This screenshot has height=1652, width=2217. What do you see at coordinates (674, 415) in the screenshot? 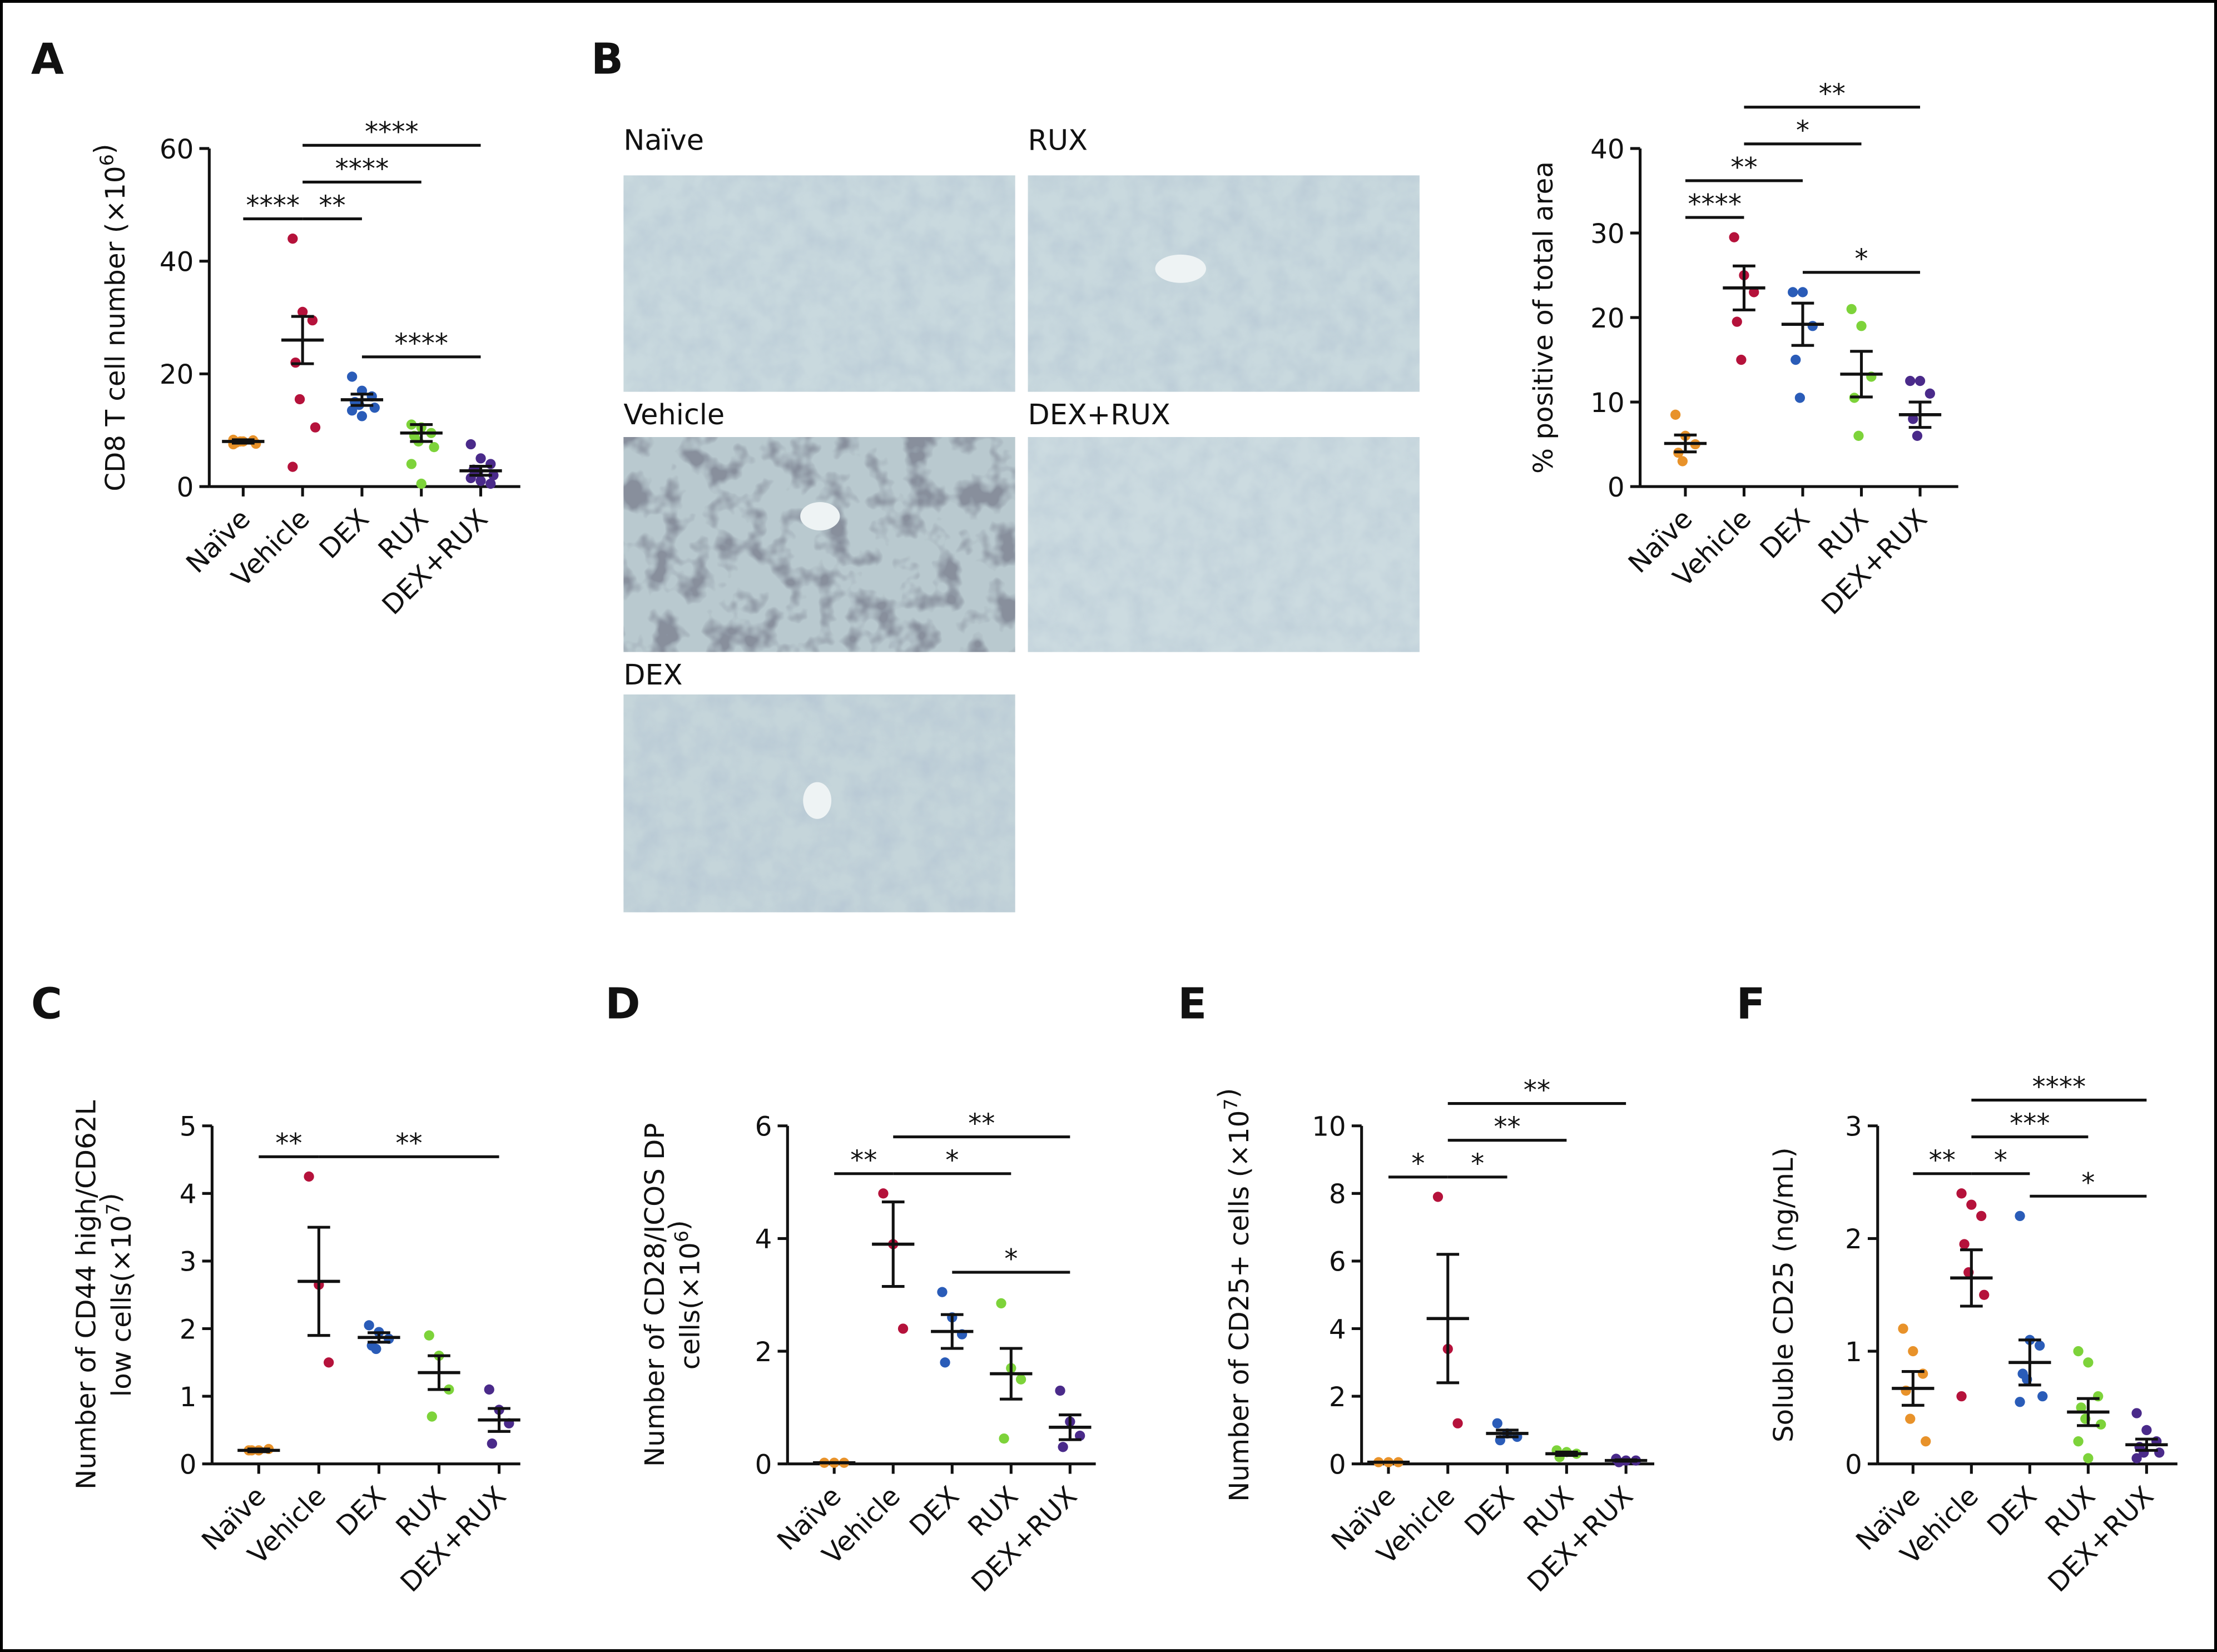
I see `micrograph-label: Vehicle` at bounding box center [674, 415].